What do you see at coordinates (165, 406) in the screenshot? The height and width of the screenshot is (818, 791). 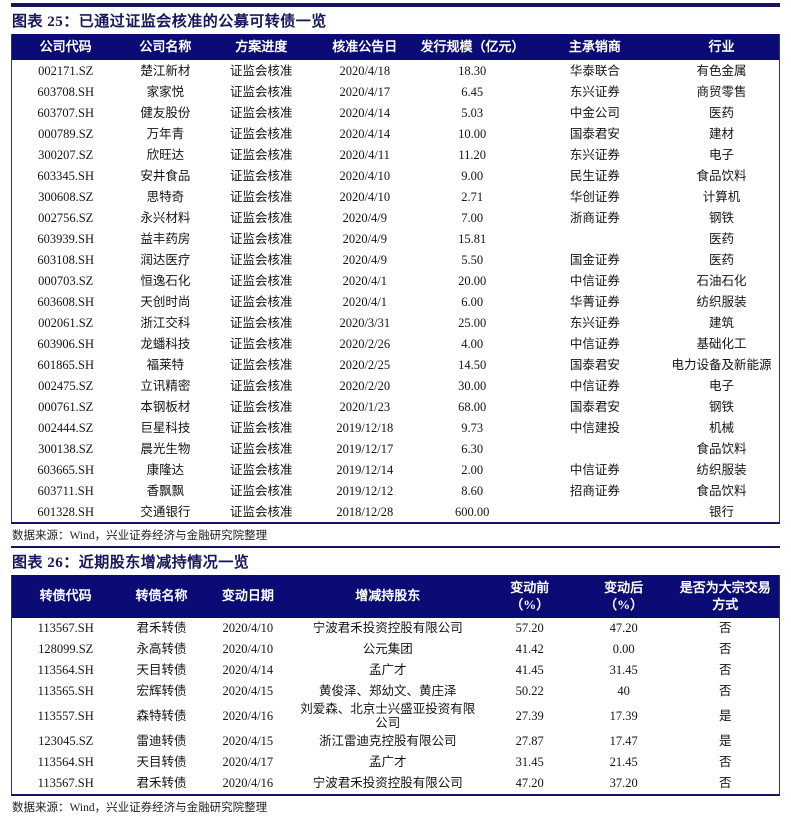 I see `table-cell: 本钢板材` at bounding box center [165, 406].